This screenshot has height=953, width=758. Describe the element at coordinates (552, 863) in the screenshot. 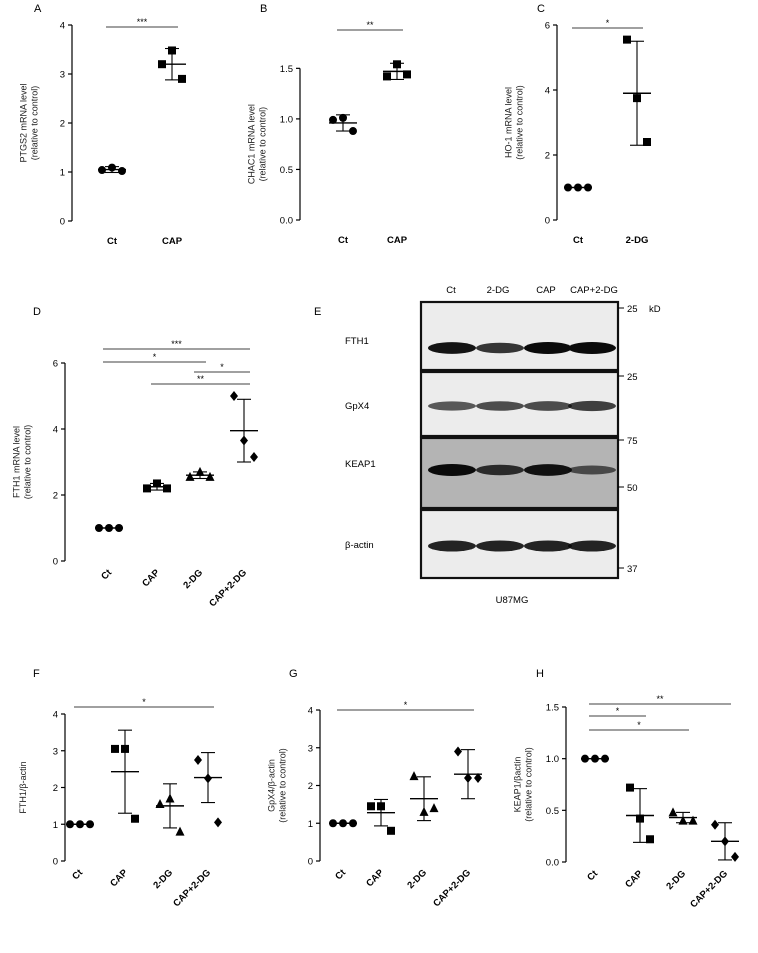

I see `y-tick-label: 0.0` at that location.